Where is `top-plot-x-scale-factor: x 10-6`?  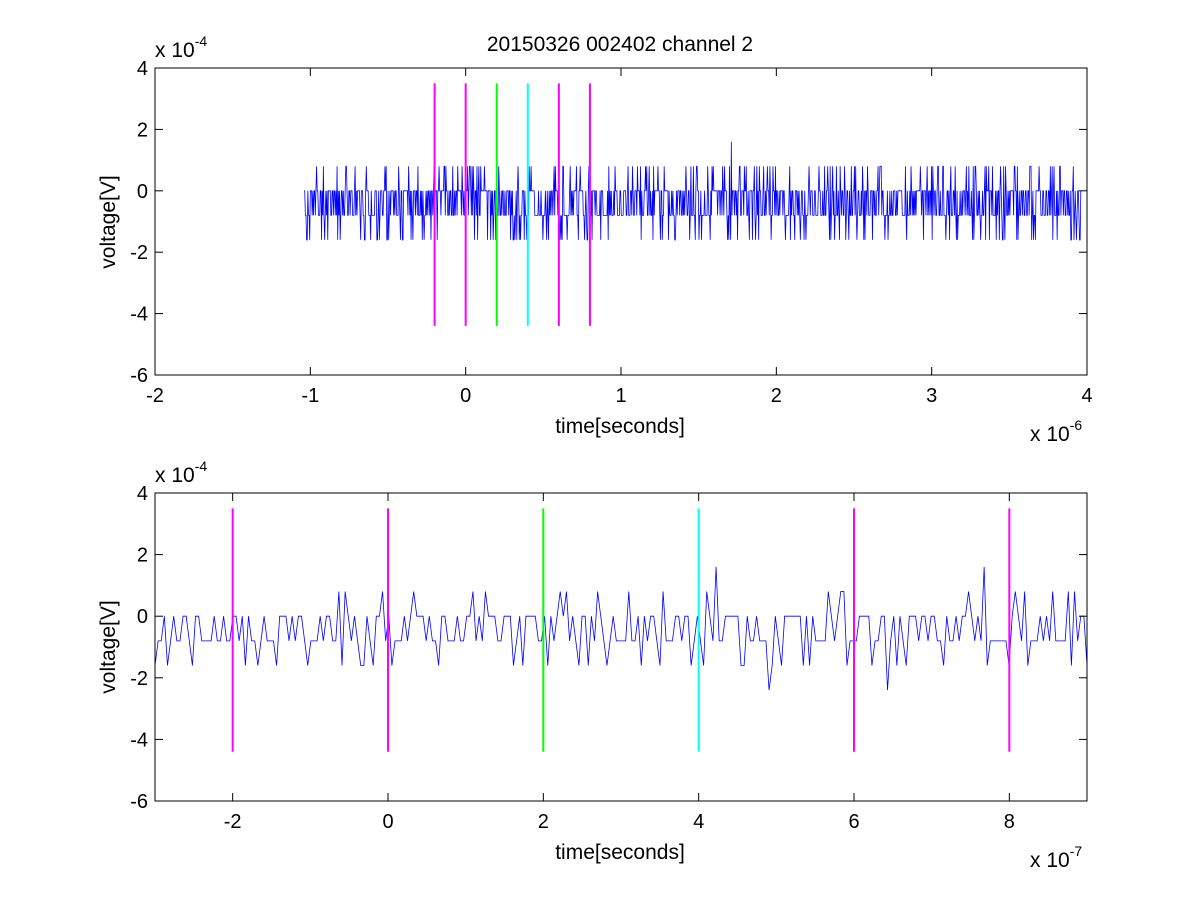
top-plot-x-scale-factor: x 10-6 is located at coordinates (1056, 431).